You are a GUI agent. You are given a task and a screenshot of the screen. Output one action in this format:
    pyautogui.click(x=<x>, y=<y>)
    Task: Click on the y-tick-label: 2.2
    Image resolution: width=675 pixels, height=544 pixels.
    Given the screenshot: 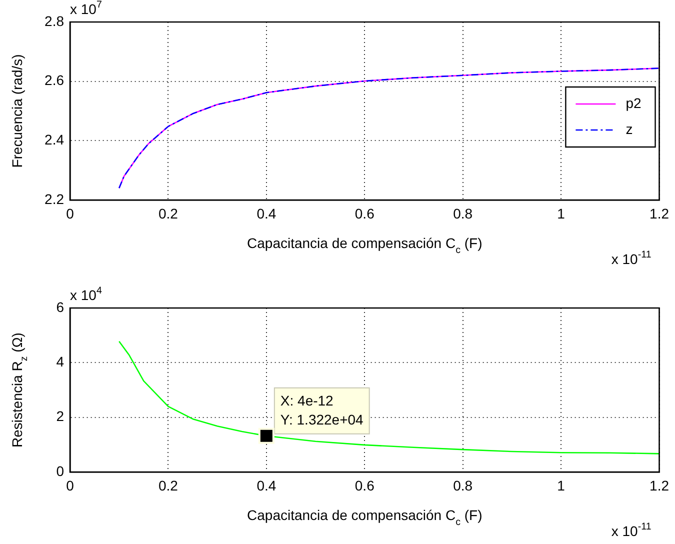 What is the action you would take?
    pyautogui.click(x=54, y=198)
    